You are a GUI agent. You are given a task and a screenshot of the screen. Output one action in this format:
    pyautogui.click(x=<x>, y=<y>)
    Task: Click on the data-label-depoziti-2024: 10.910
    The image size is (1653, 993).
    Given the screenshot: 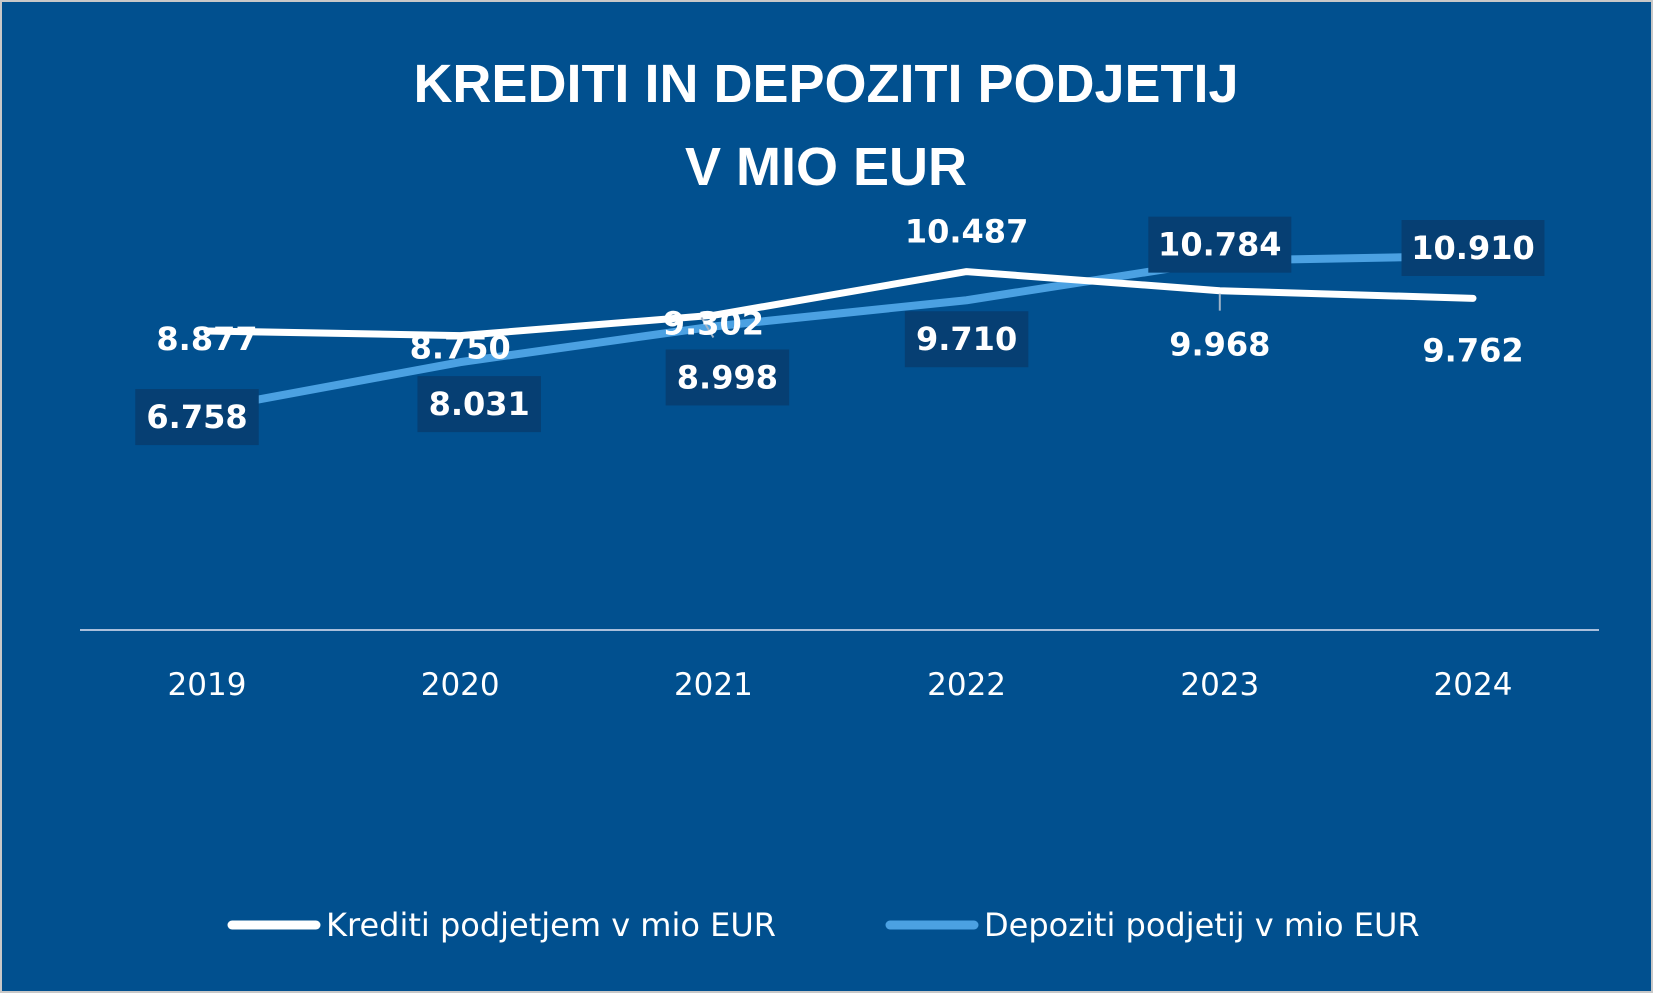 What is the action you would take?
    pyautogui.click(x=1472, y=248)
    